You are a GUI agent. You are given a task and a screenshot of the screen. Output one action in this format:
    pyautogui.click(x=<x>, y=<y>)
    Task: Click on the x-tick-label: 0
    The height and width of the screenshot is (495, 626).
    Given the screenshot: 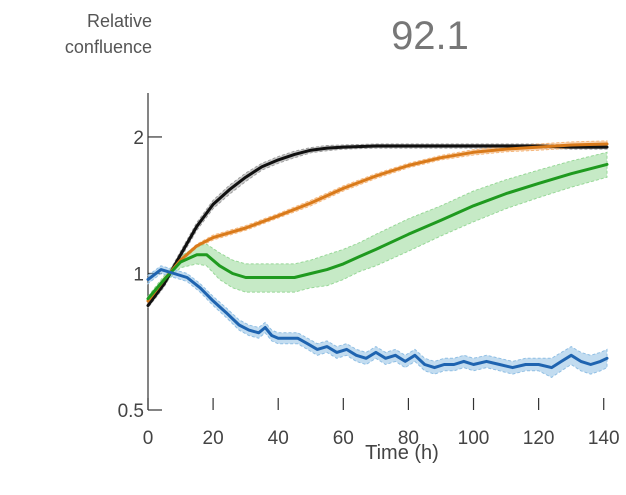 What is the action you would take?
    pyautogui.click(x=148, y=438)
    